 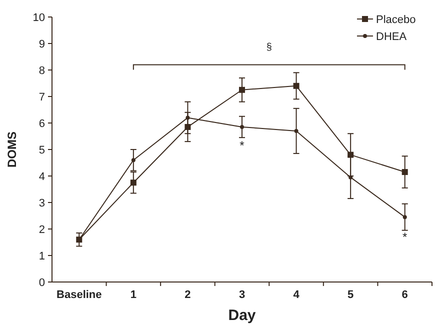 I want to click on y-tick-label: 8, so click(x=41, y=70).